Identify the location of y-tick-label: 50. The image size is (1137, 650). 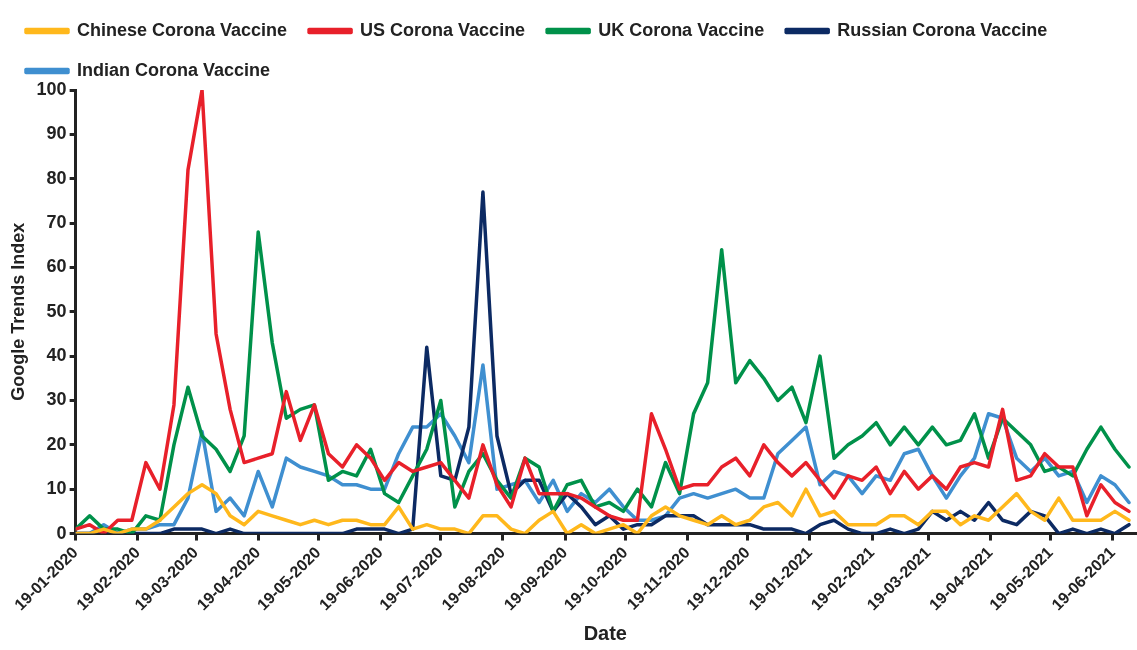
(56, 310).